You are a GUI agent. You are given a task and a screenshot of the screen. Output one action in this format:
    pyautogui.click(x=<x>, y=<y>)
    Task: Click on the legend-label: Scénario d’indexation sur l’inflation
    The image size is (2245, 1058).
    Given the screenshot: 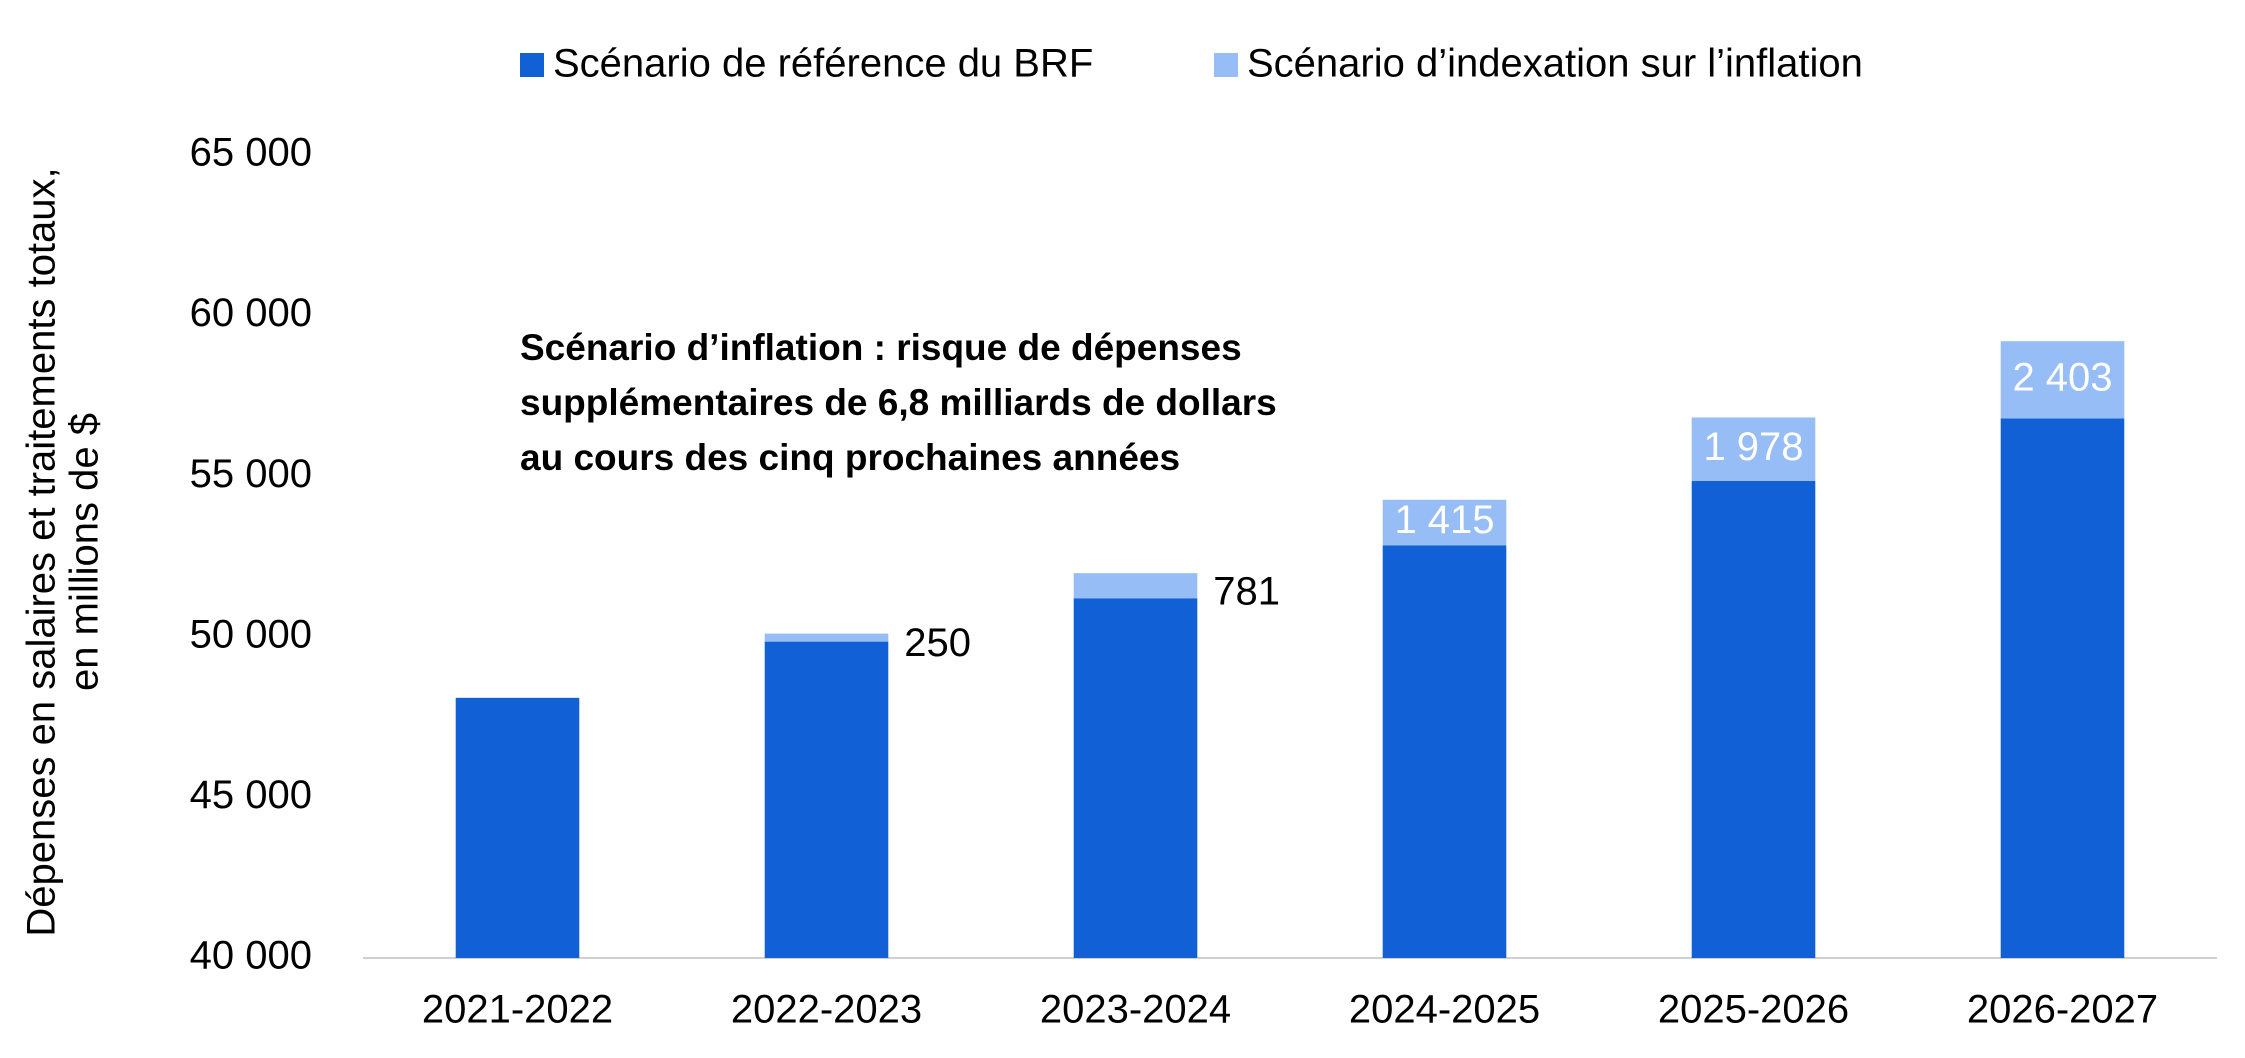 What is the action you would take?
    pyautogui.click(x=1555, y=64)
    